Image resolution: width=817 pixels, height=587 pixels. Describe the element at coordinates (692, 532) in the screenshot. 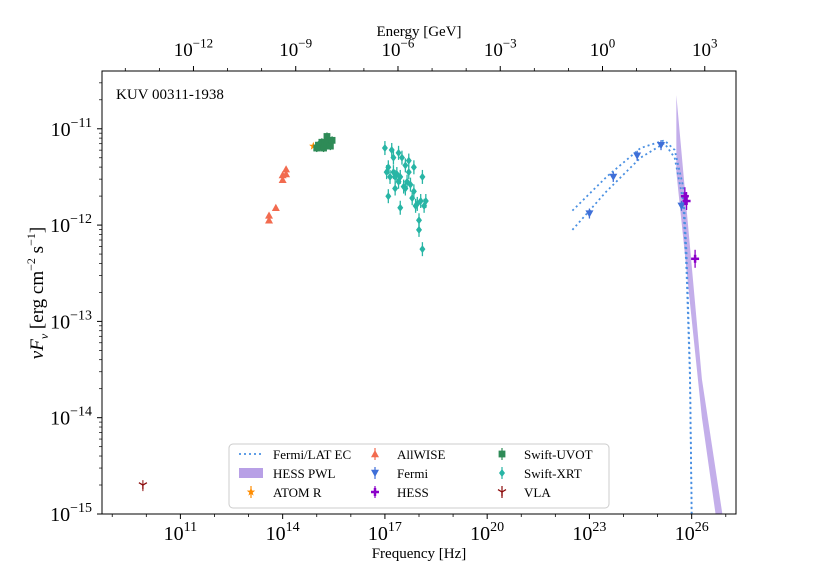

I see `x-tick-label-5: 1026` at that location.